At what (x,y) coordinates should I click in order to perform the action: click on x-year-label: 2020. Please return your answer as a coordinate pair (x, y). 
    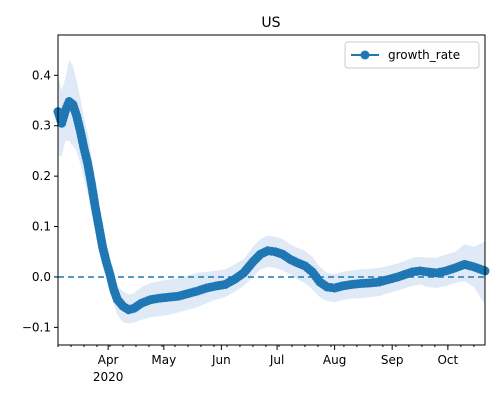
    Looking at the image, I should click on (108, 377).